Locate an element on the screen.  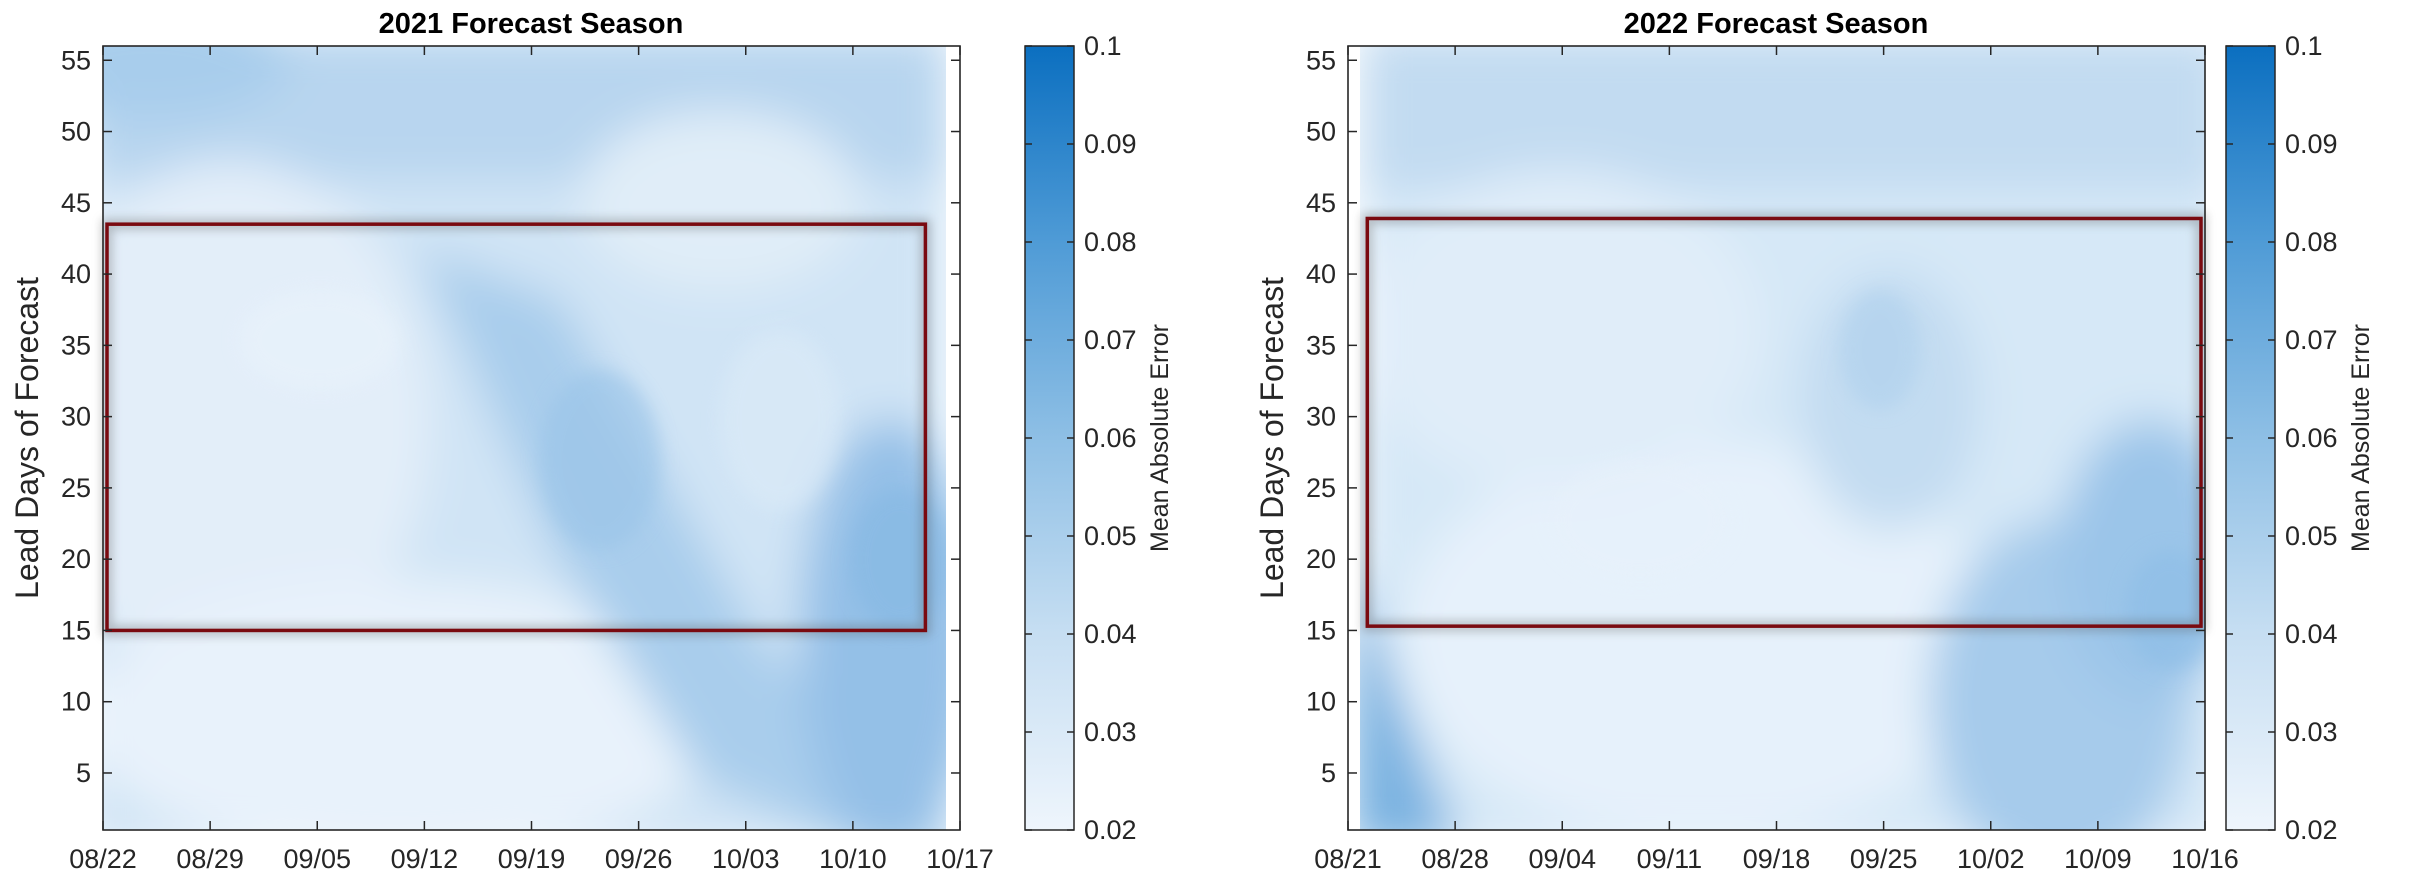
x-tick-label: 09/12 is located at coordinates (425, 859).